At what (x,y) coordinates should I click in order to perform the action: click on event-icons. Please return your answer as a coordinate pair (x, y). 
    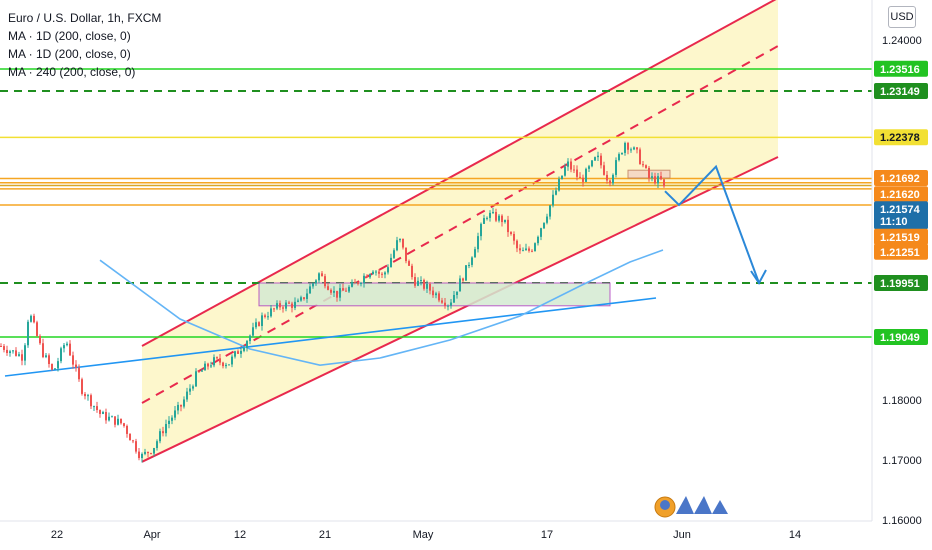
    Looking at the image, I should click on (691, 507).